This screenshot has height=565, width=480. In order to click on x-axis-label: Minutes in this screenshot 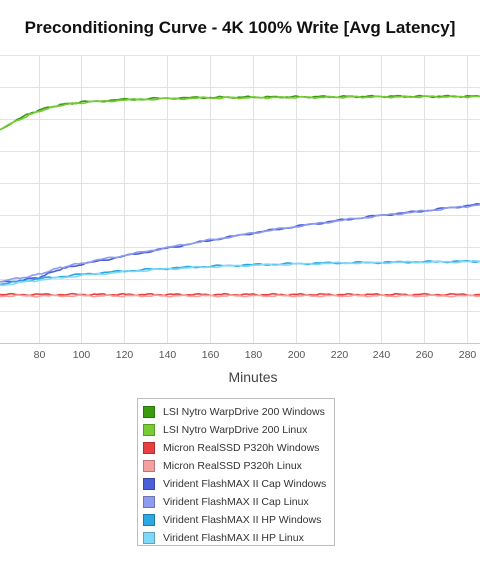, I will do `click(253, 377)`.